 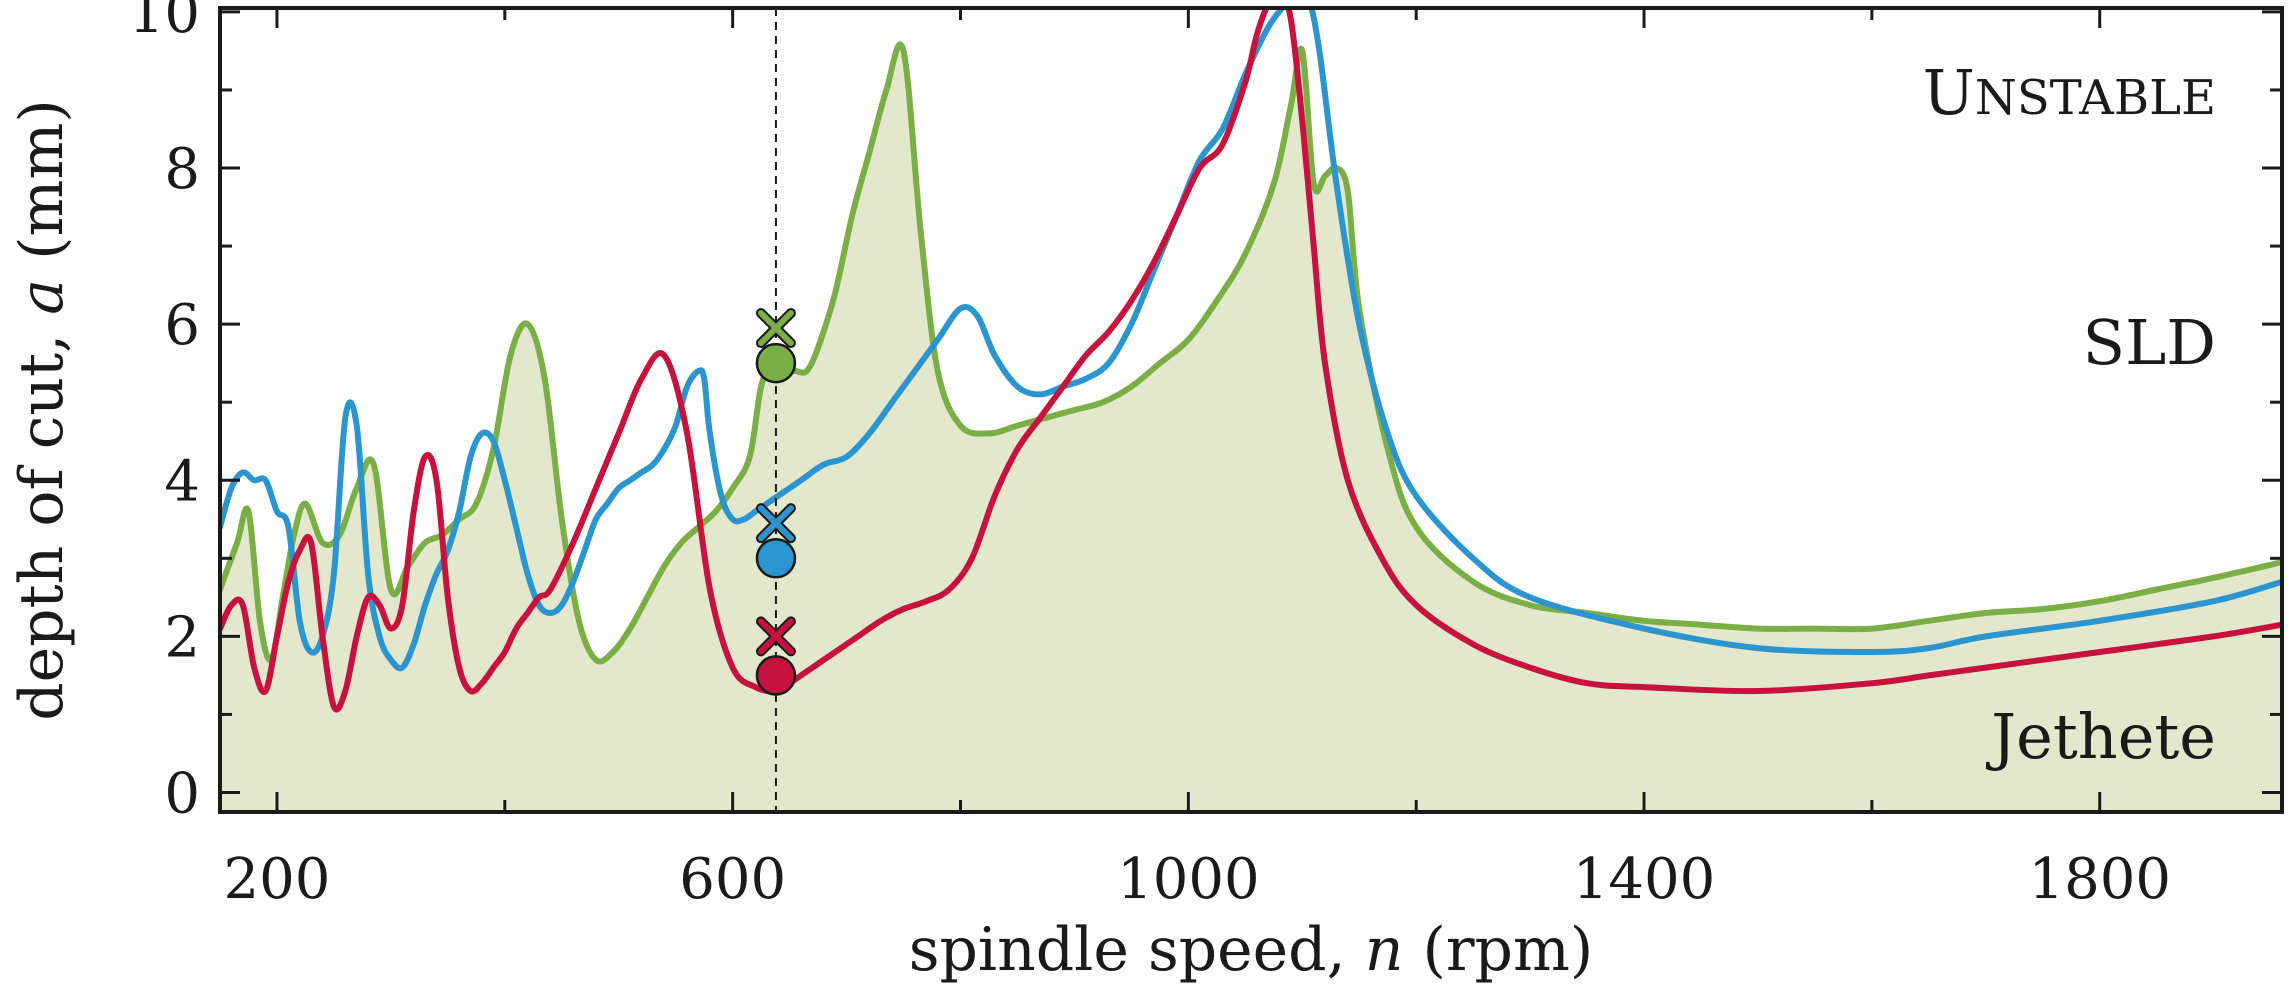 I want to click on x-tick-label: 1800, so click(x=2099, y=879).